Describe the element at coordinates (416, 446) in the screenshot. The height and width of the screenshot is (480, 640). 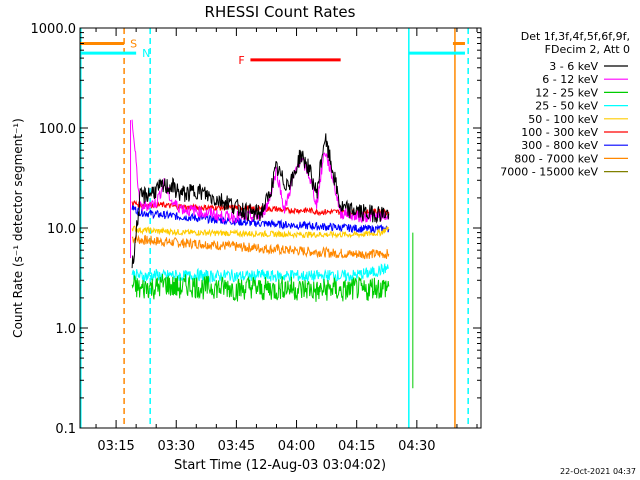
I see `x-tick-label: 04:30` at that location.